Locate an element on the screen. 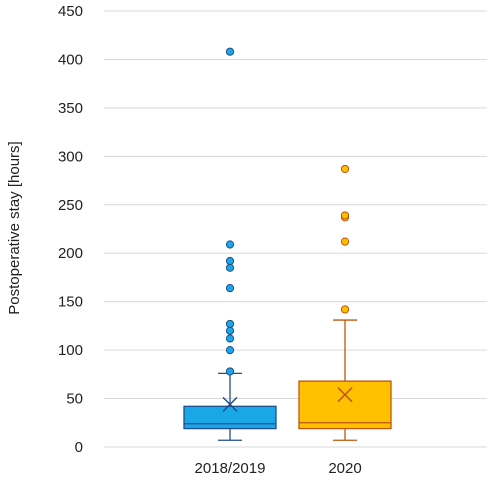  y-tick-label: 150 is located at coordinates (70, 302).